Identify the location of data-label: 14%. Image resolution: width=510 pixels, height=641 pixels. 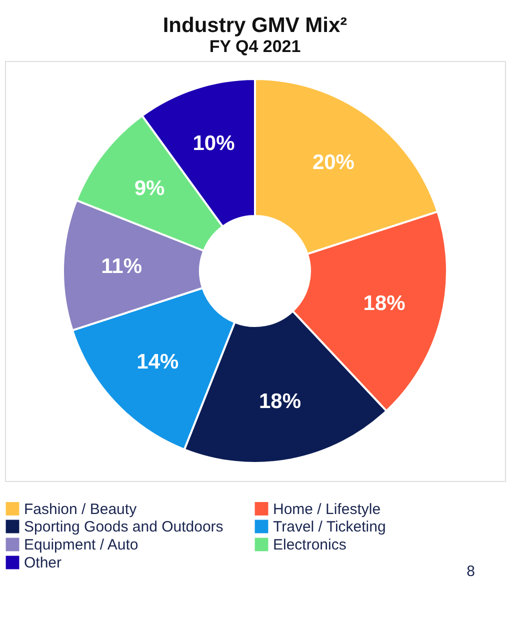
(158, 362).